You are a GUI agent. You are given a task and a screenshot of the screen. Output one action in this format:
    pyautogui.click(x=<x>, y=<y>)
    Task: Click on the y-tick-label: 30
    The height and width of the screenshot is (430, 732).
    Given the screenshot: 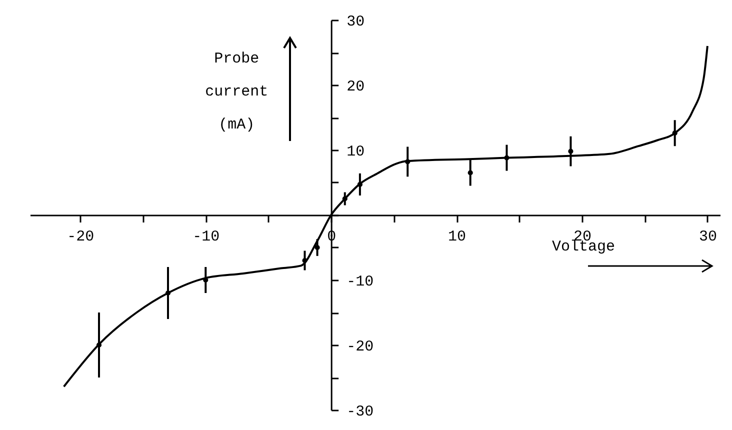 What is the action you would take?
    pyautogui.click(x=355, y=22)
    